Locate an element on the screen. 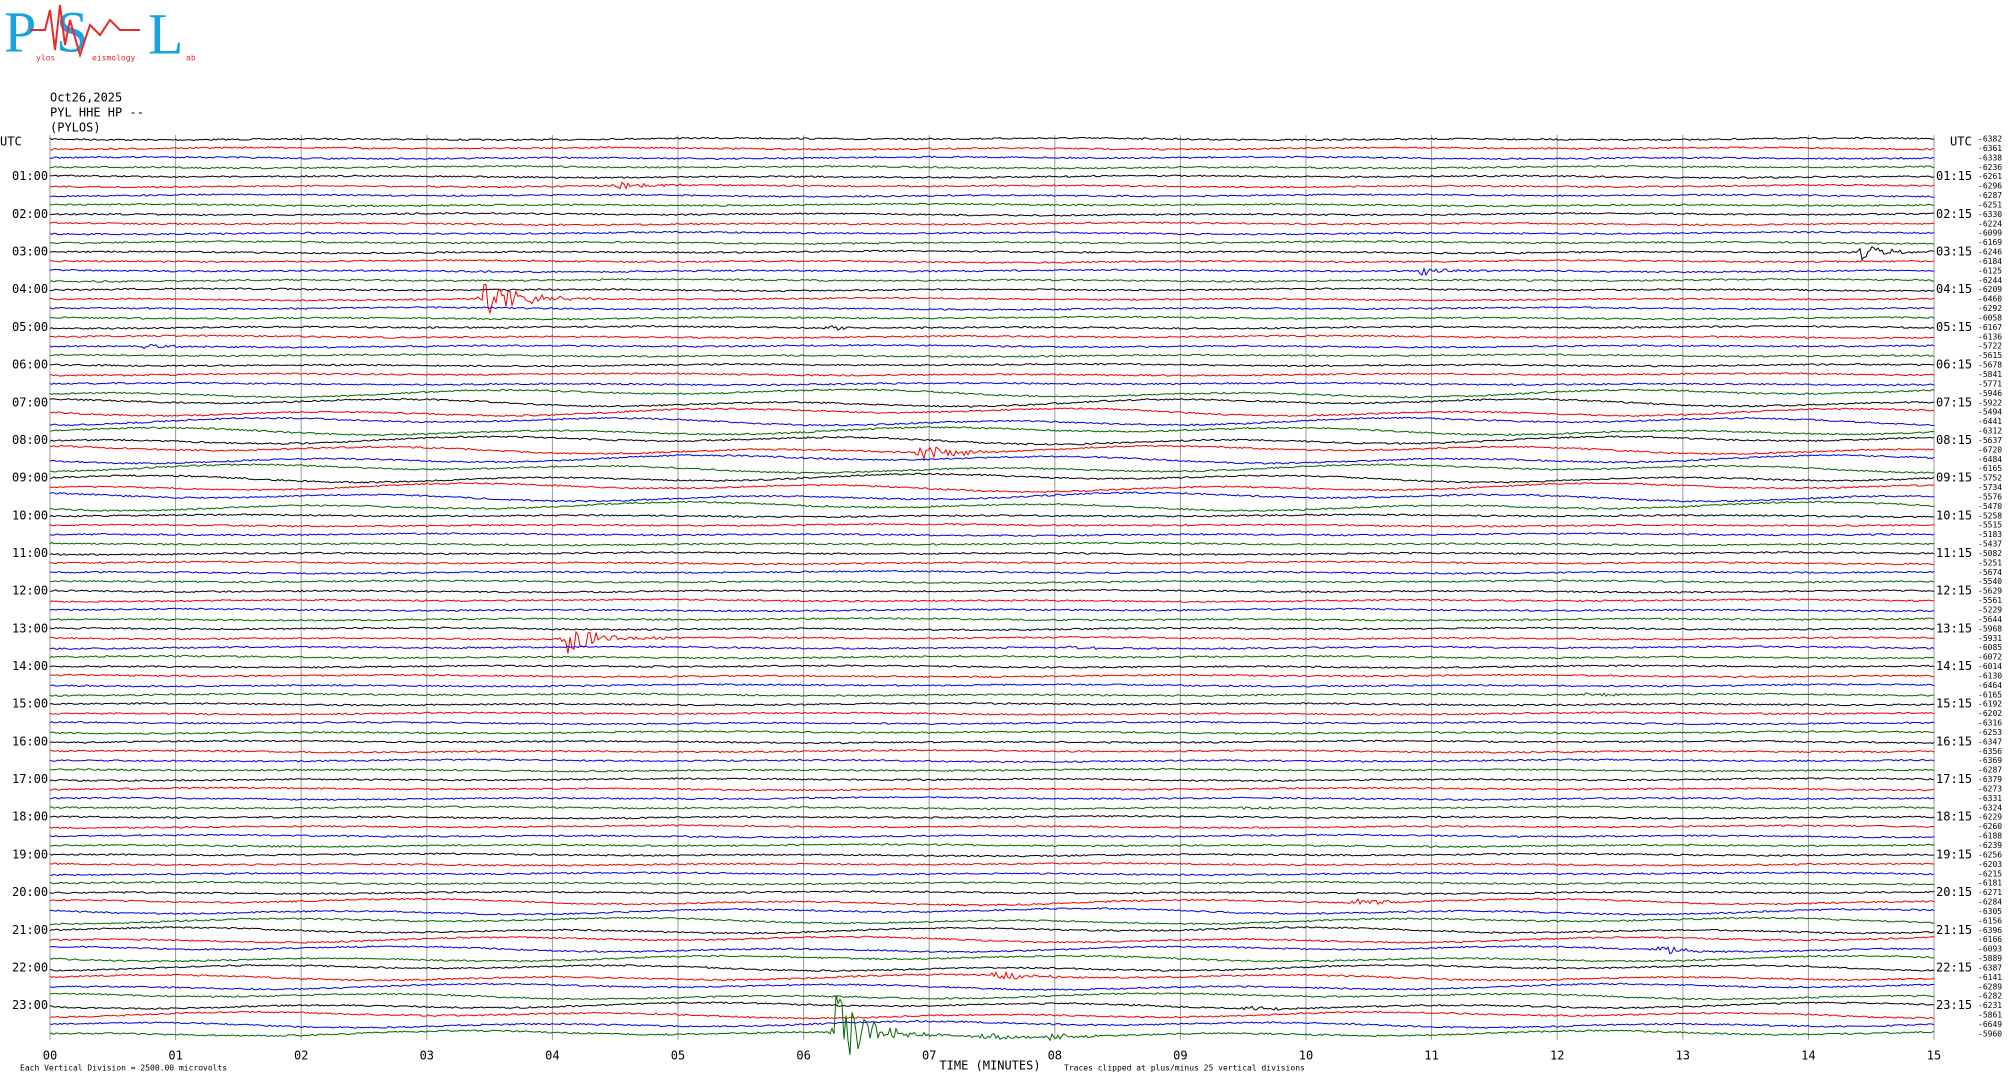 This screenshot has width=2010, height=1080. trace-offset: -5494 is located at coordinates (1990, 412).